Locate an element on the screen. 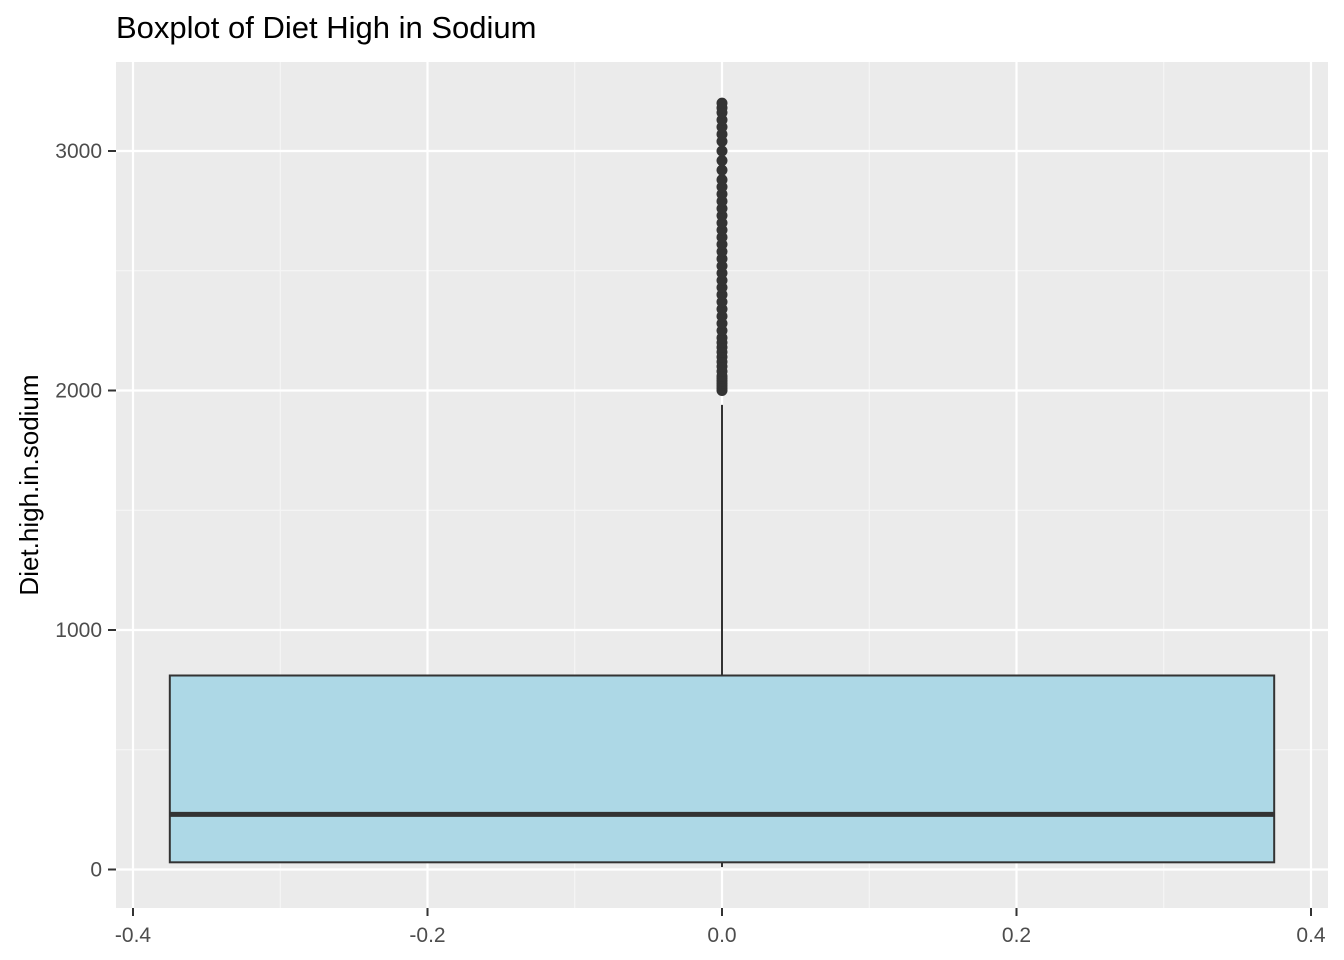 The height and width of the screenshot is (960, 1344). x-axis: -0.4 -0.2 0.0 0.2 0.4 is located at coordinates (720, 927).